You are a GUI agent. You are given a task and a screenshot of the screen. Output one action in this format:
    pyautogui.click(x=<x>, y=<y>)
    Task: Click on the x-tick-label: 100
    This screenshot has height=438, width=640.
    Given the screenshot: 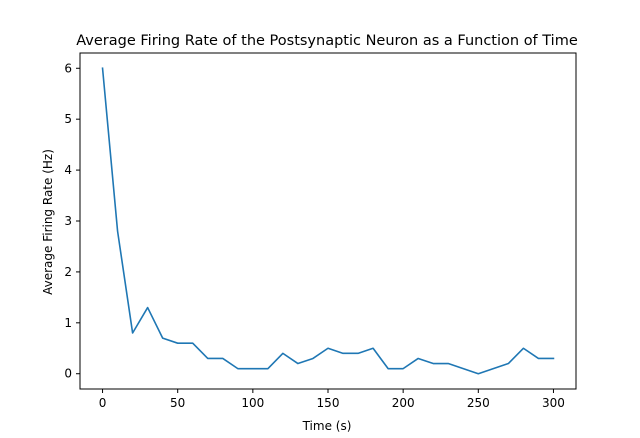 What is the action you would take?
    pyautogui.click(x=252, y=403)
    